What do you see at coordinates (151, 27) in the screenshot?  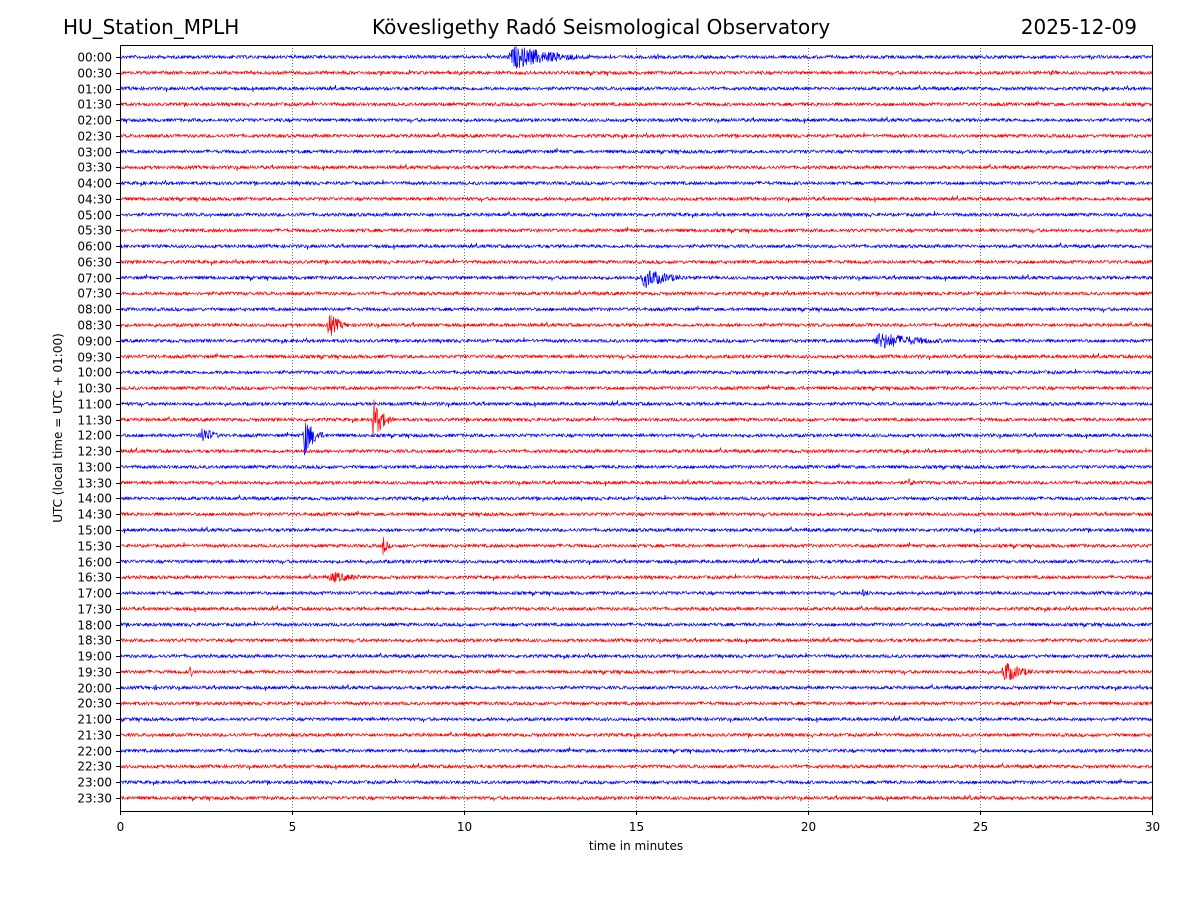 I see `station-name: HU_Station_MPLH` at bounding box center [151, 27].